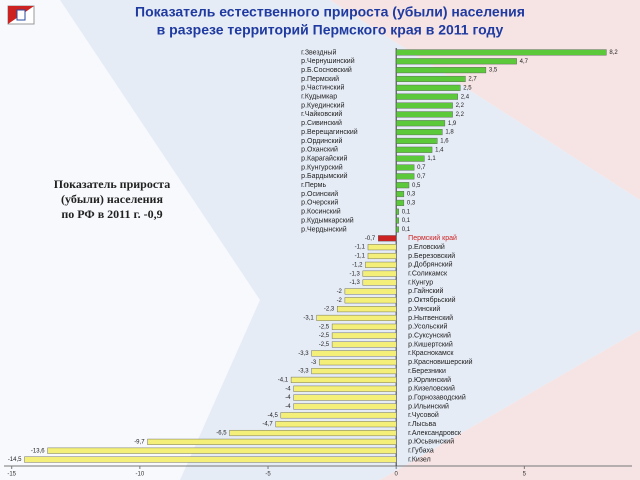 The height and width of the screenshot is (480, 640). Describe the element at coordinates (355, 283) in the screenshot. I see `value-label: -1,3` at that location.